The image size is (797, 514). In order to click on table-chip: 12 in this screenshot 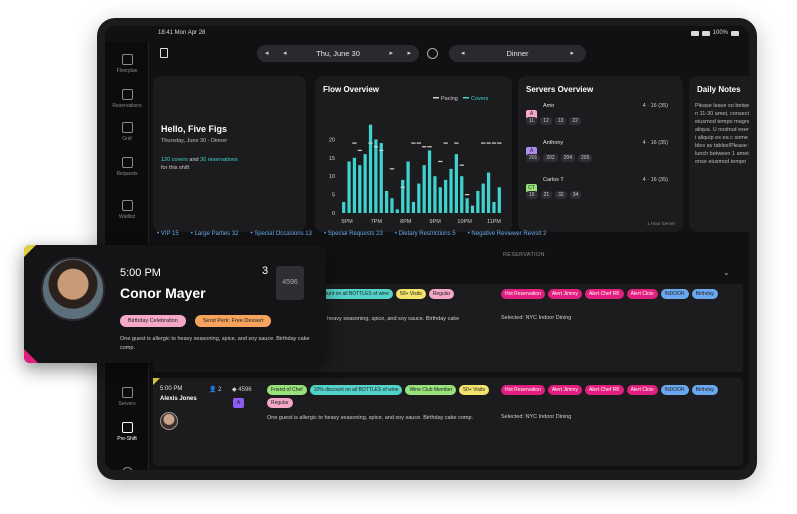, I will do `click(546, 121)`.